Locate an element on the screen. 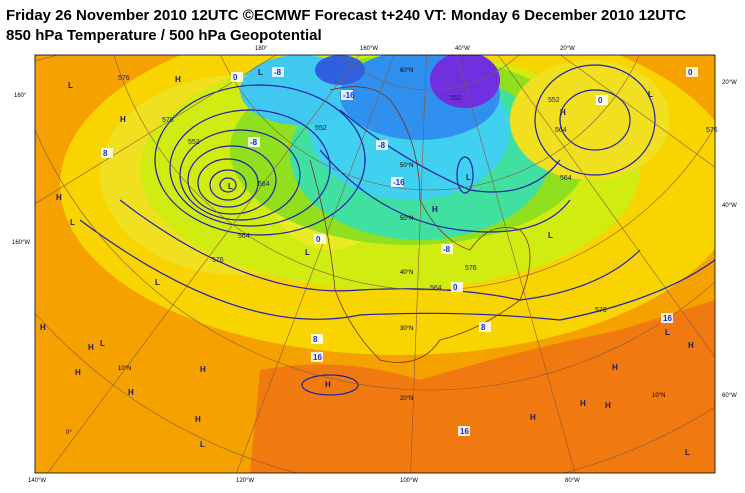 The width and height of the screenshot is (745, 493). grid-label: 40°N is located at coordinates (406, 273).